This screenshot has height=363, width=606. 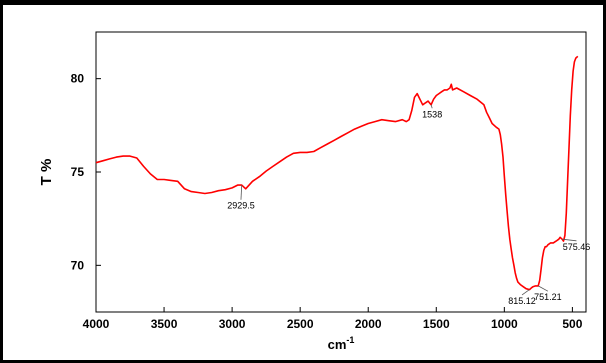 What do you see at coordinates (504, 324) in the screenshot?
I see `x-tick-label: 1000` at bounding box center [504, 324].